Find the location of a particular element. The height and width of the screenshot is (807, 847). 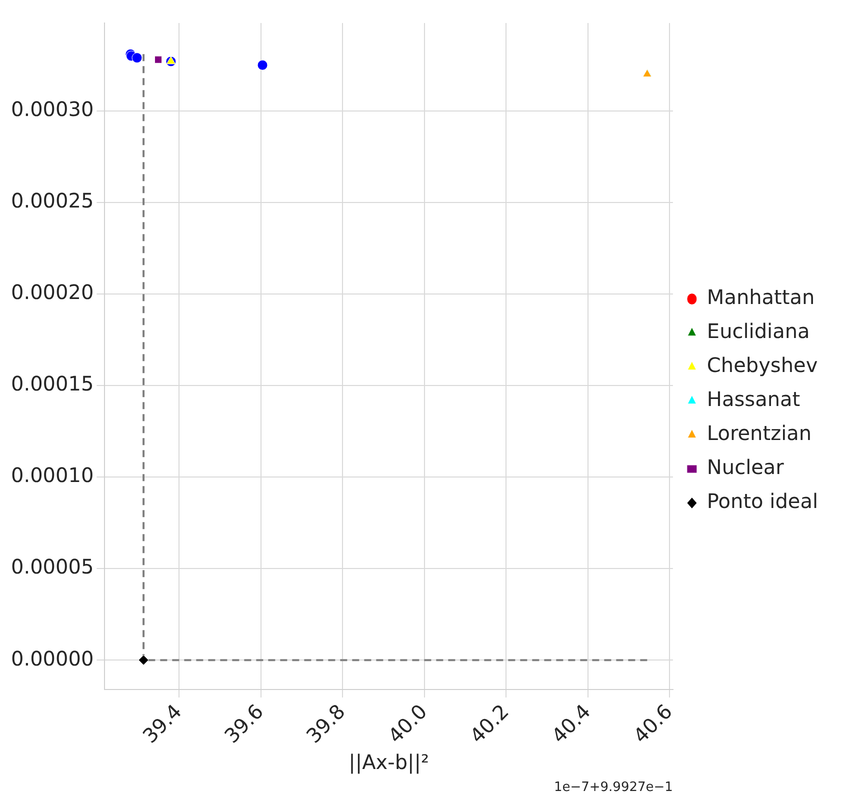

text: 1e−7+9.9927e−1 is located at coordinates (613, 787).